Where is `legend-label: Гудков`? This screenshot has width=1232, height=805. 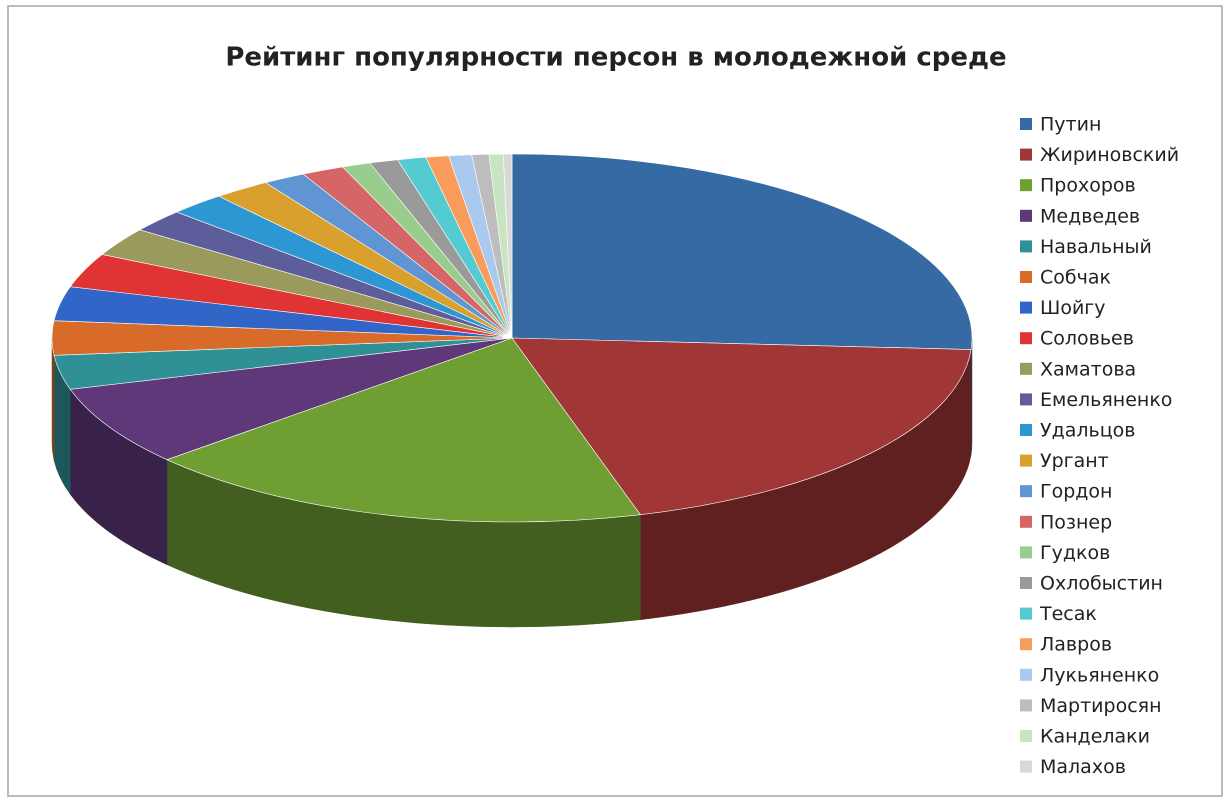 legend-label: Гудков is located at coordinates (1075, 553).